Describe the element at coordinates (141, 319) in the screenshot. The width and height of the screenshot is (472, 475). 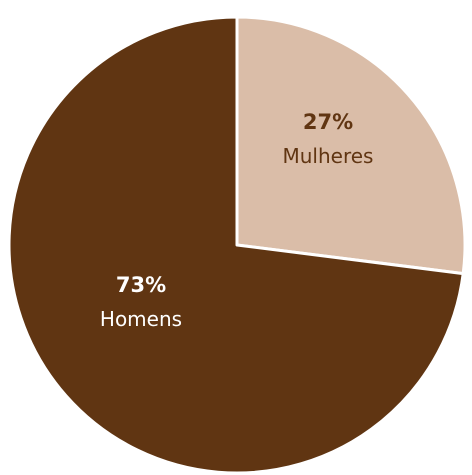
I see `slice-name-label-homens: Homens` at that location.